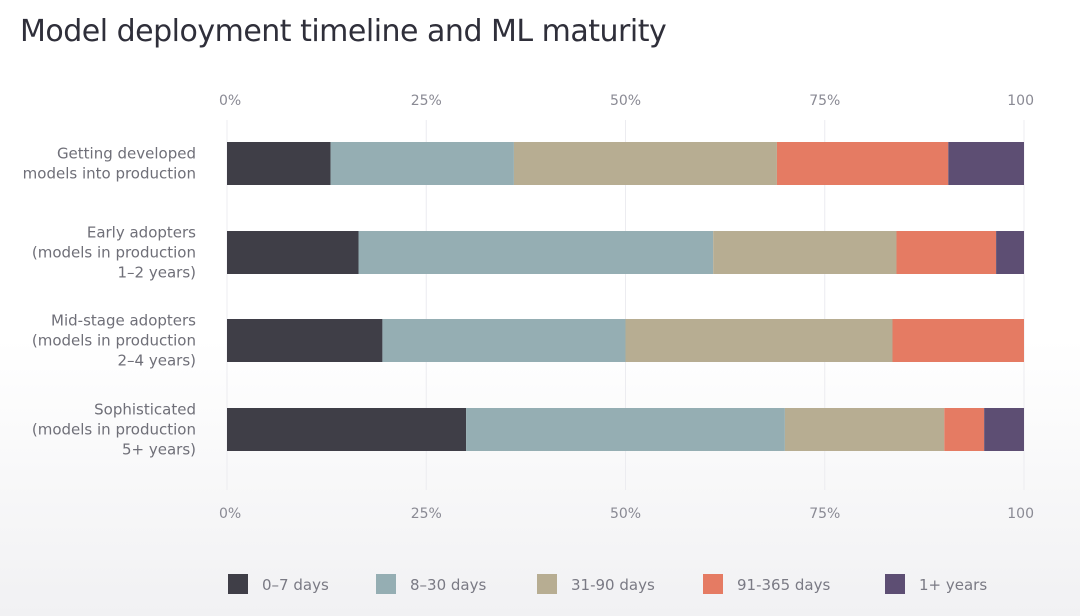 The height and width of the screenshot is (616, 1080). Describe the element at coordinates (123, 321) in the screenshot. I see `category-label: Mid-stage adopters` at that location.